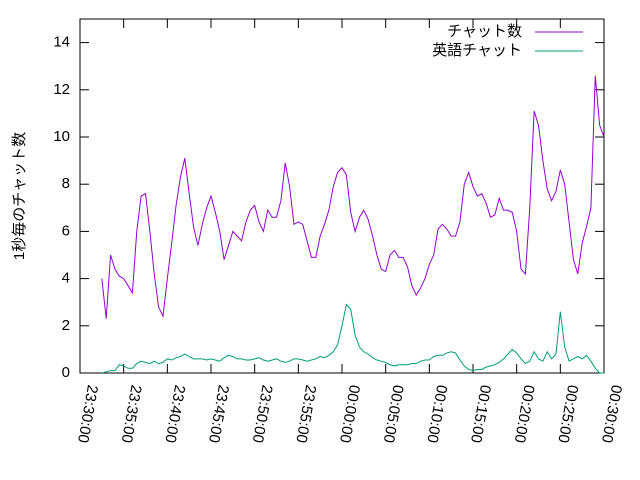 The image size is (640, 480). What do you see at coordinates (131, 414) in the screenshot?
I see `x-tick-label: 23:35:00` at bounding box center [131, 414].